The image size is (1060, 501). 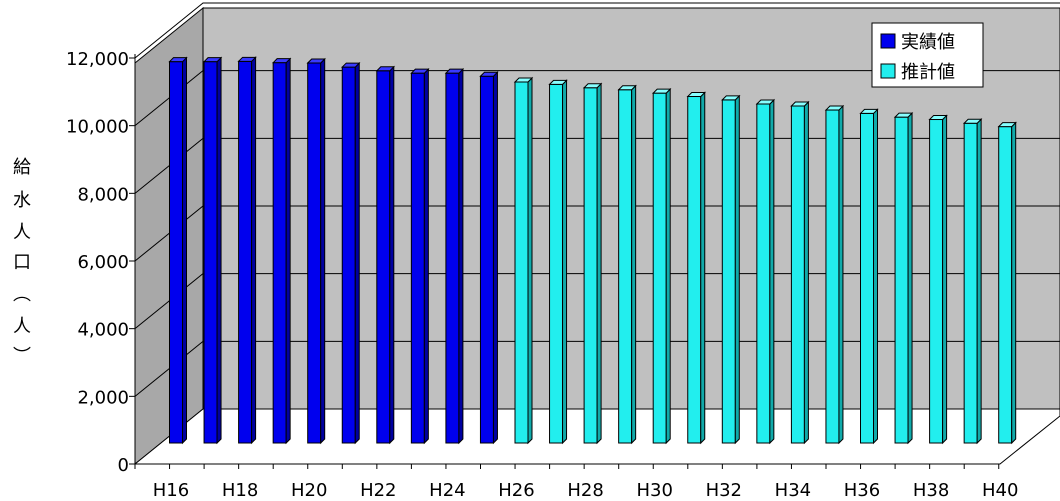 I want to click on y-tick-label: 6,000, so click(x=103, y=262).